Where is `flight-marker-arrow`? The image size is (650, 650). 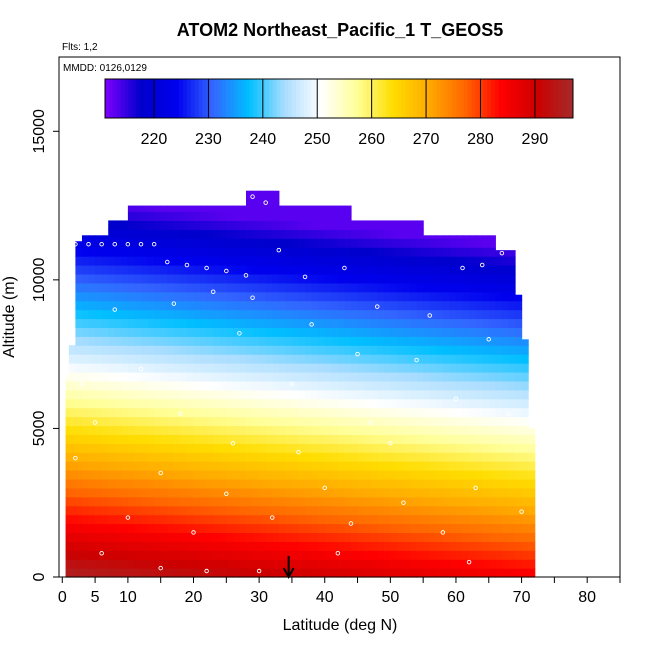 flight-marker-arrow is located at coordinates (288, 568).